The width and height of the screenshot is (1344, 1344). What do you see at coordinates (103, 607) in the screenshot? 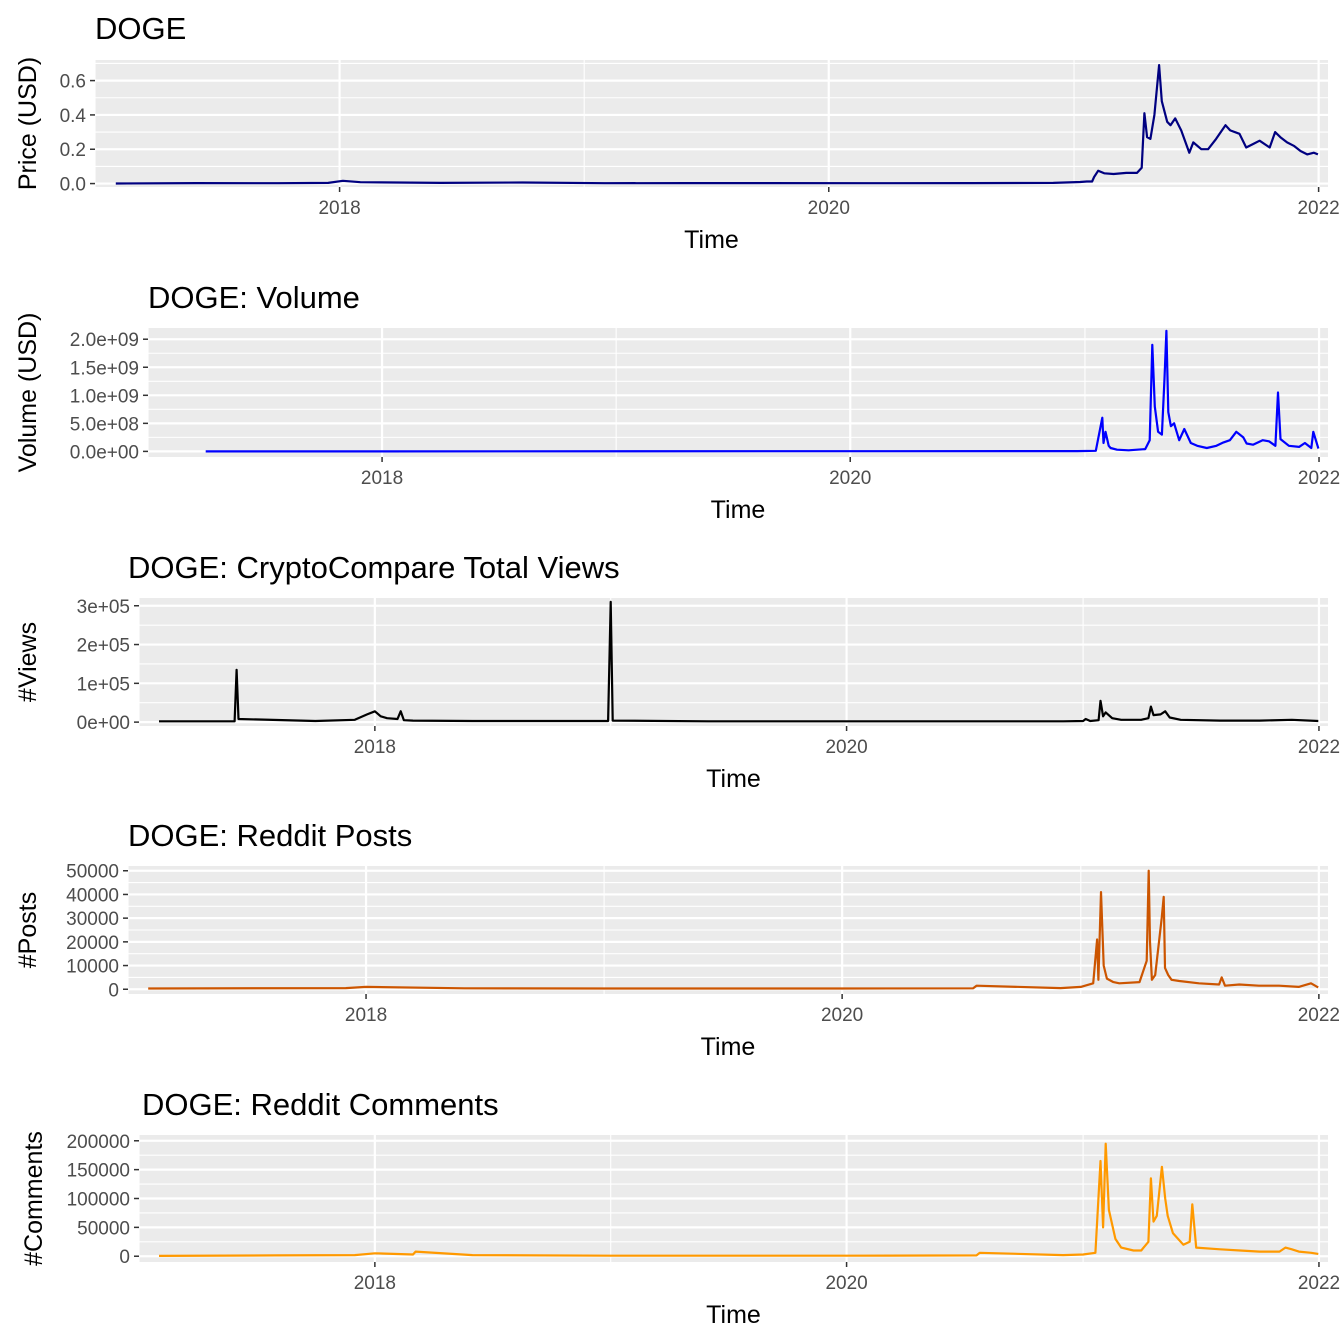
I see `y-tick-label: 3e+05` at bounding box center [103, 607].